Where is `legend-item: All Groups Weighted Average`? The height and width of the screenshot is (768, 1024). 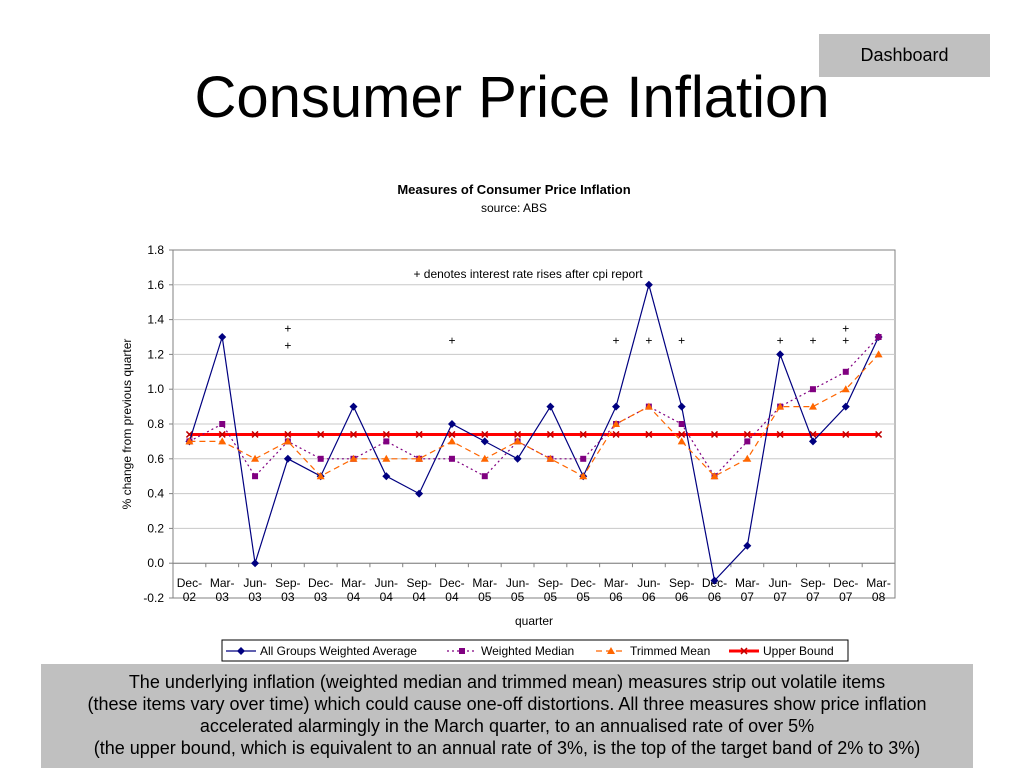
legend-item: All Groups Weighted Average is located at coordinates (321, 651).